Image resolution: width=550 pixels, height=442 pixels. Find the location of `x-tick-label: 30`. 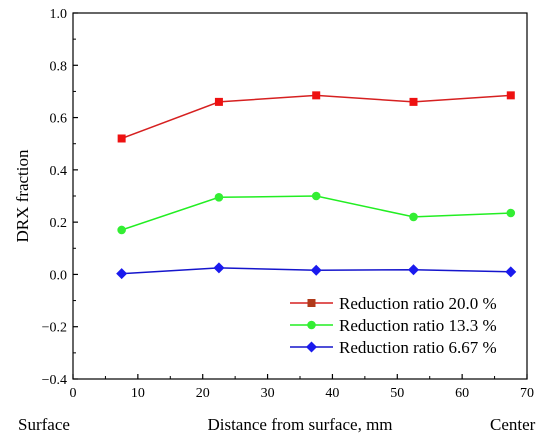

x-tick-label: 30 is located at coordinates (268, 393).